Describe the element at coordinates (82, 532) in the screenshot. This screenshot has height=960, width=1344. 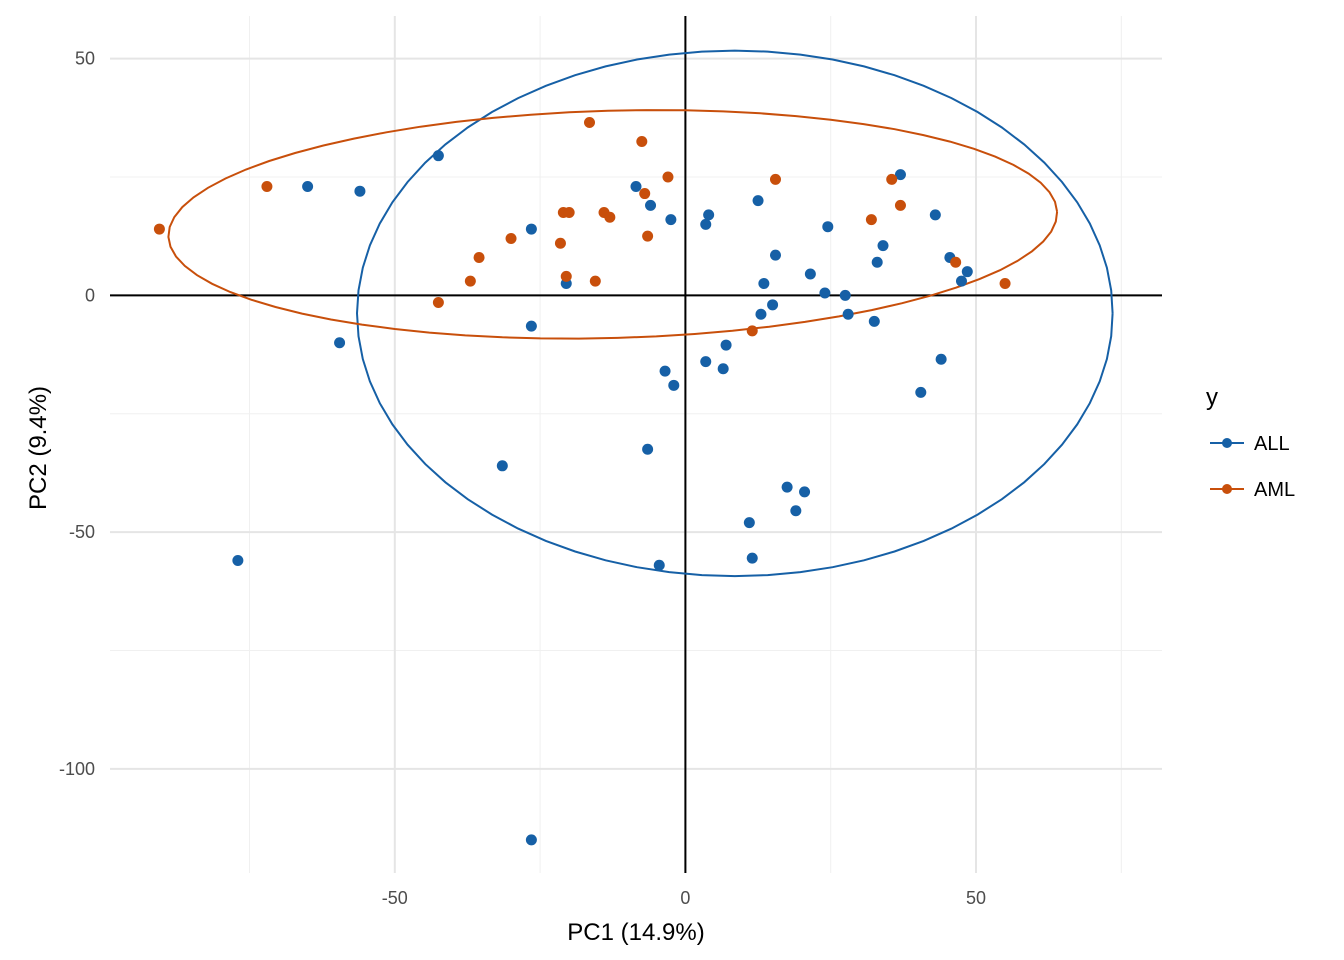
I see `y-tick-label: -50` at that location.